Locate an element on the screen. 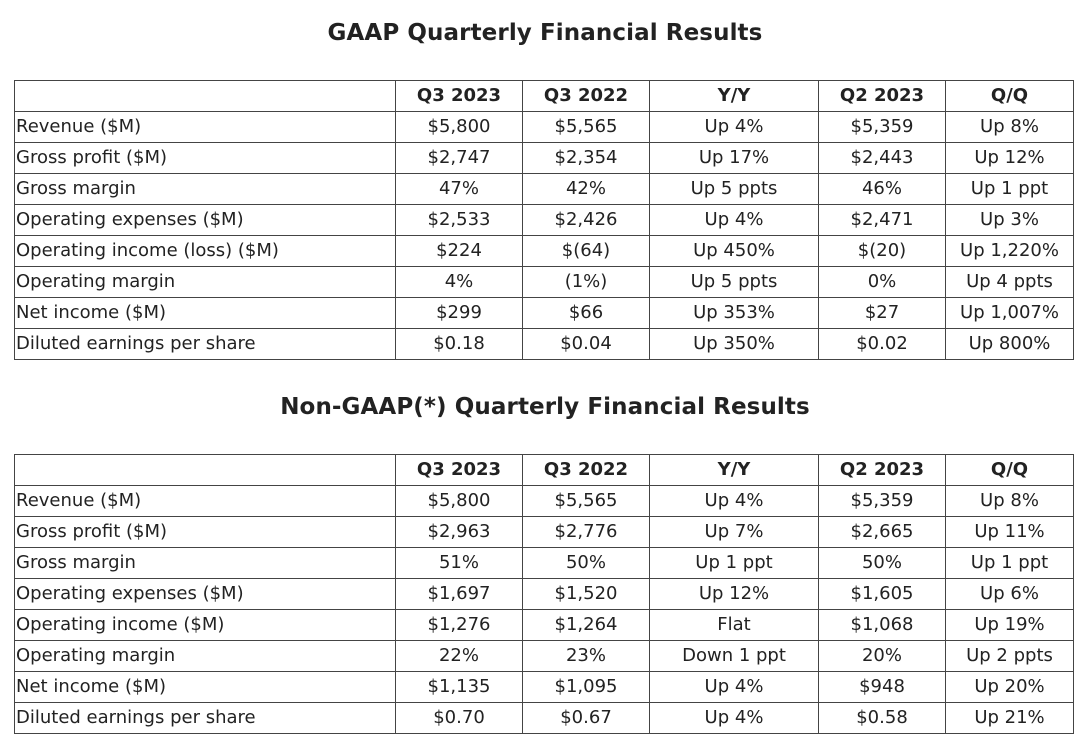 Image resolution: width=1090 pixels, height=747 pixels. cell-qq-change: Up 800% is located at coordinates (1009, 344).